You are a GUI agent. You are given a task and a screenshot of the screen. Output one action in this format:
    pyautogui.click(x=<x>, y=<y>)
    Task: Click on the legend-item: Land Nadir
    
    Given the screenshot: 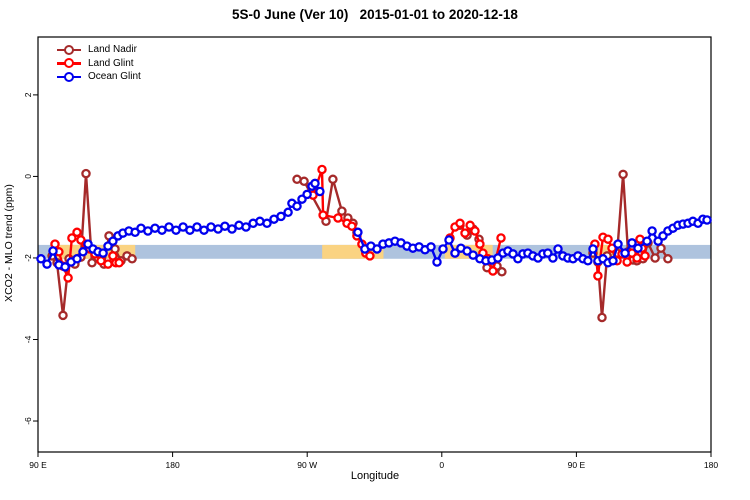 What is the action you would take?
    pyautogui.click(x=99, y=50)
    